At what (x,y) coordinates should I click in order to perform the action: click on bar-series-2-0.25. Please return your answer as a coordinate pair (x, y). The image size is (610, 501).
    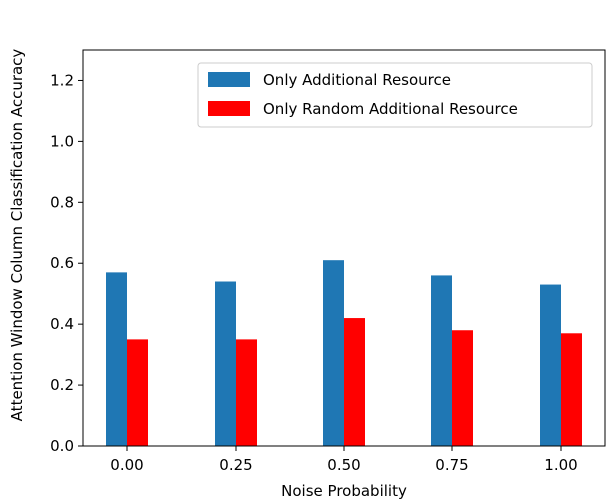
    Looking at the image, I should click on (246, 392).